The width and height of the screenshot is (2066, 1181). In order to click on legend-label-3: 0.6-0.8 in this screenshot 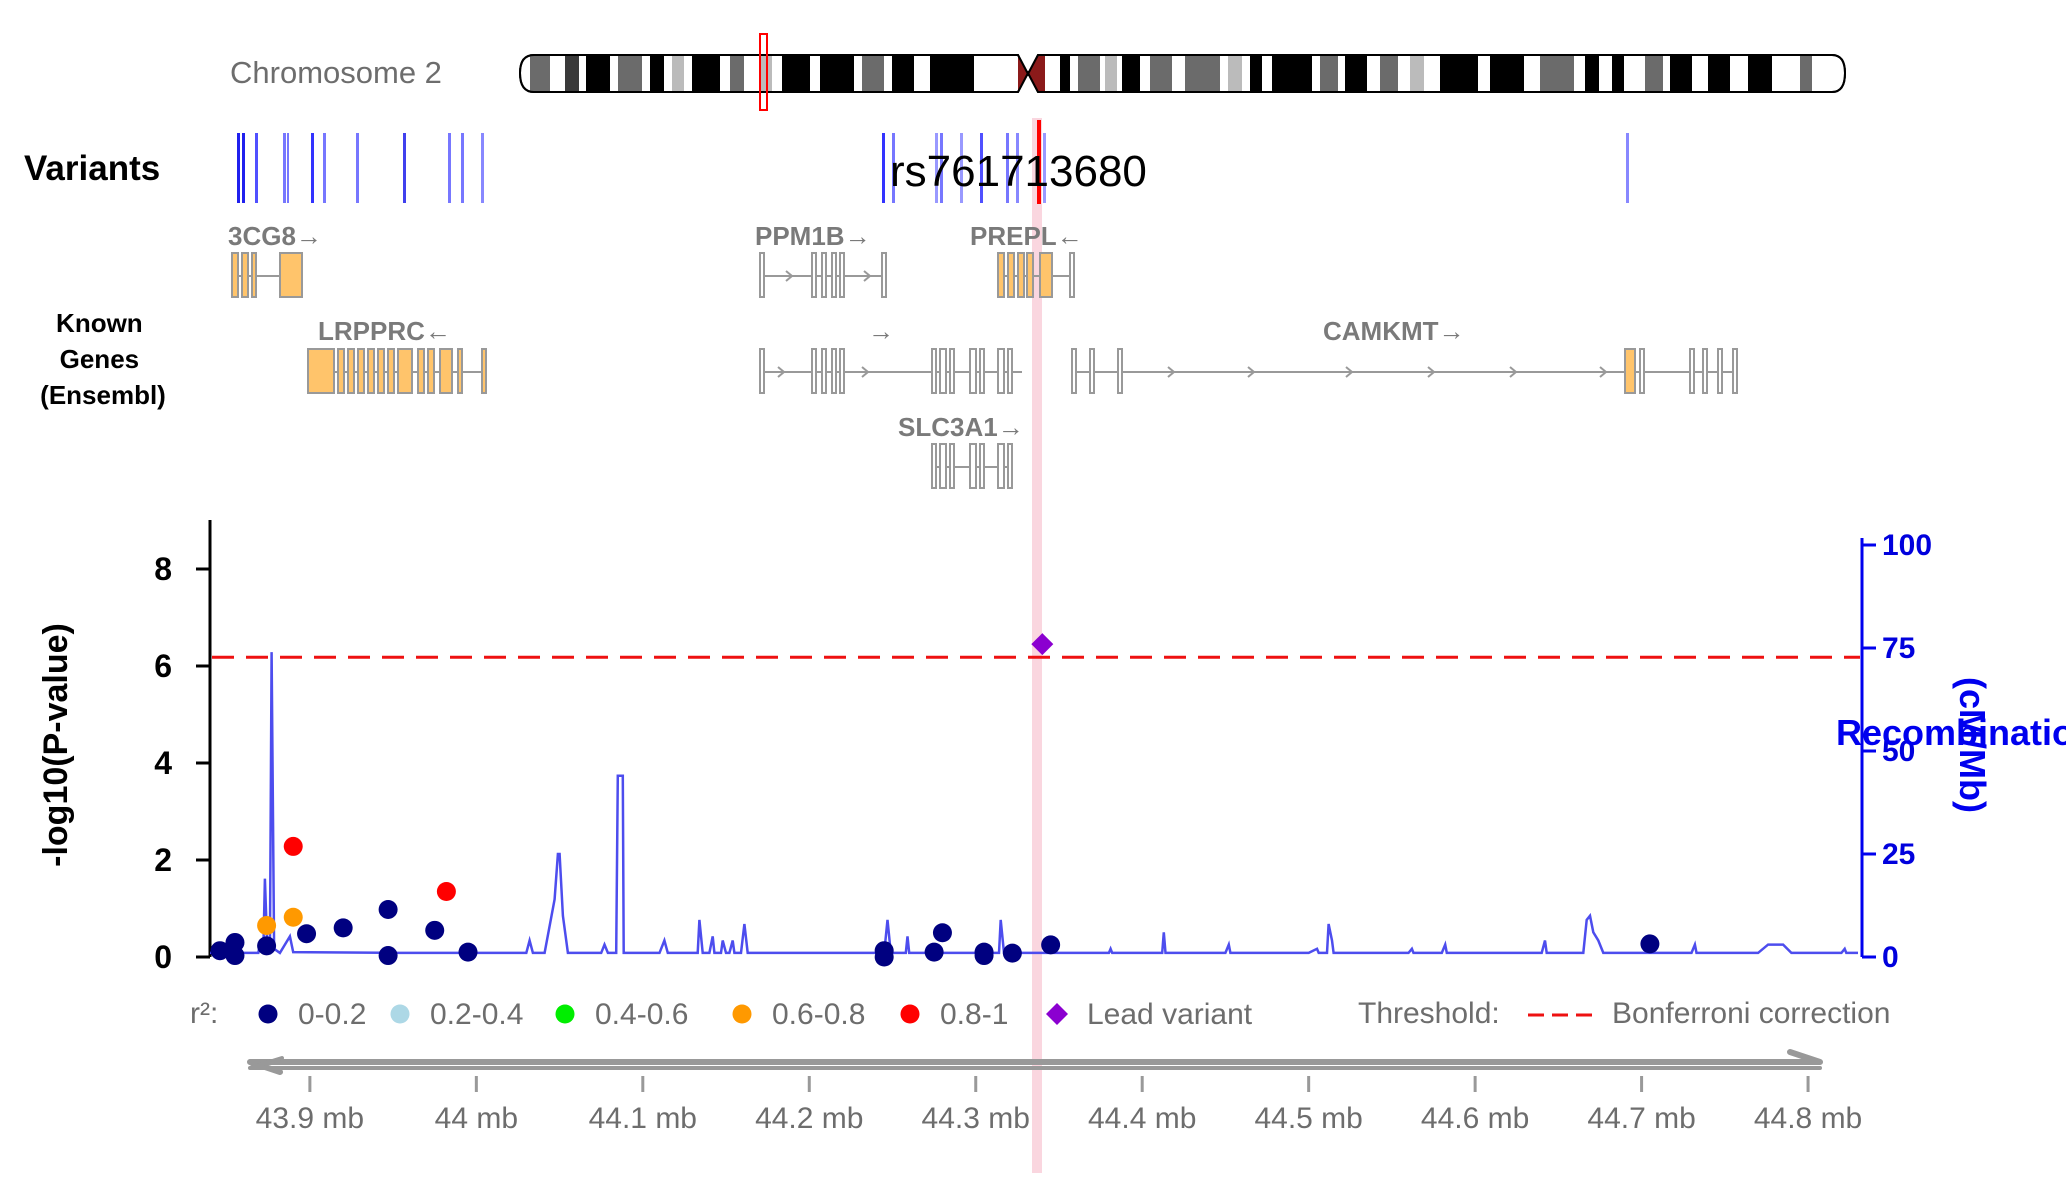, I will do `click(818, 1014)`.